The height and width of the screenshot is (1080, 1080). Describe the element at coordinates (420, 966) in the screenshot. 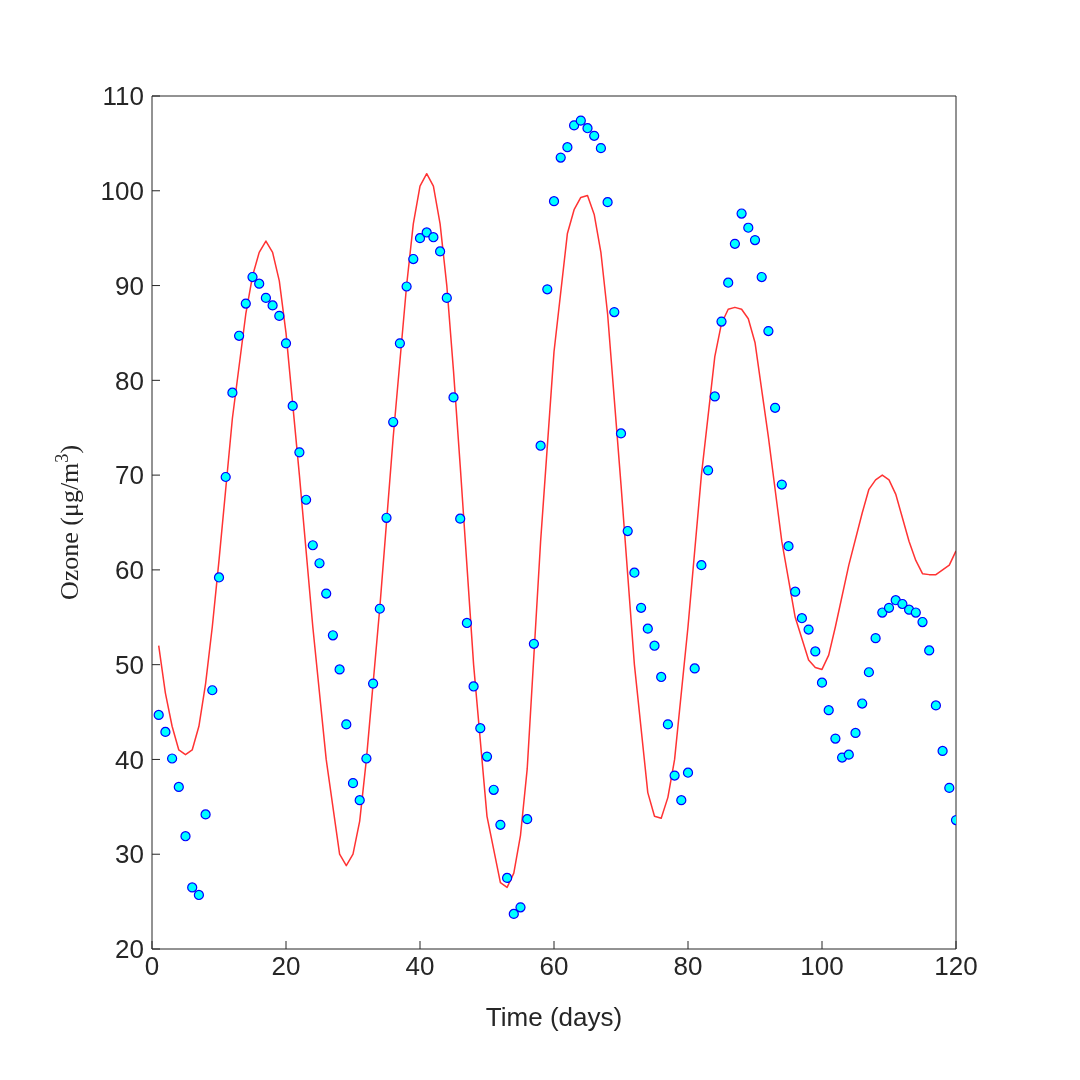

I see `x-tick-label: 40` at that location.